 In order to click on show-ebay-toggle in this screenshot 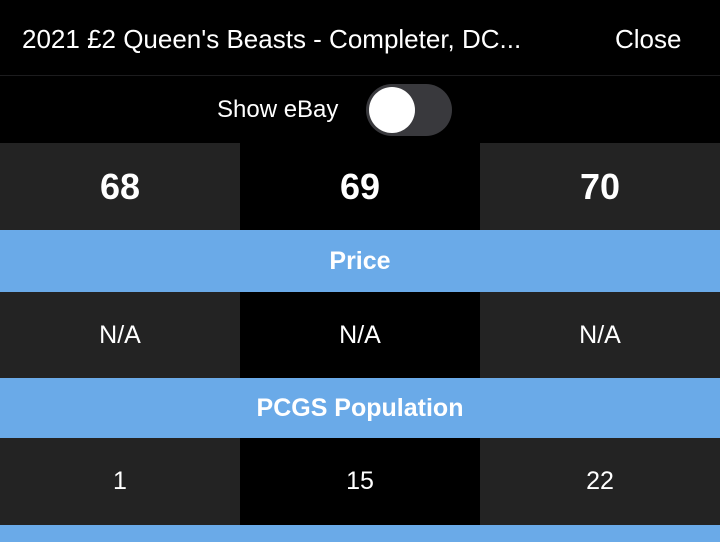, I will do `click(409, 110)`.